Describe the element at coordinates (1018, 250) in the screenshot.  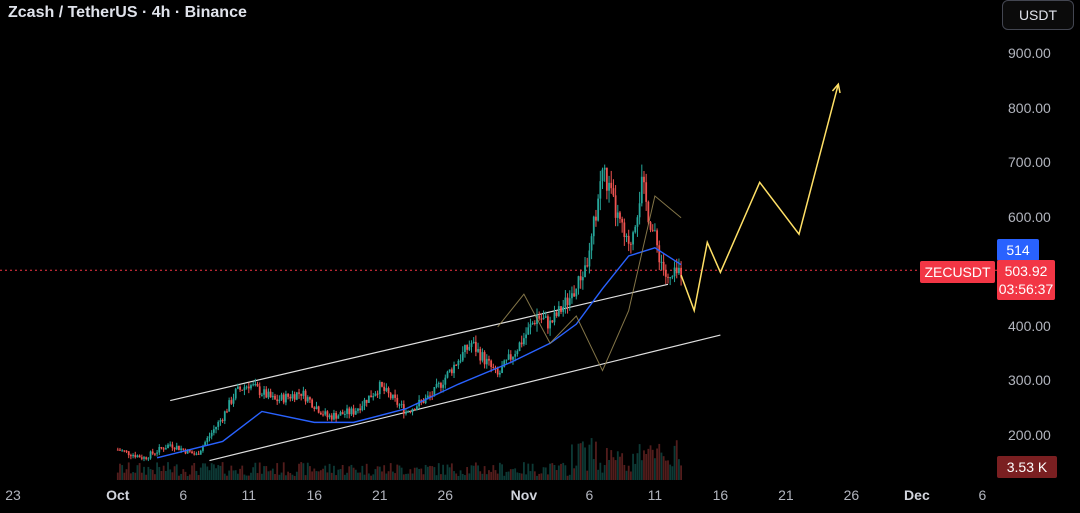
I see `ma-value-badge: 514` at that location.